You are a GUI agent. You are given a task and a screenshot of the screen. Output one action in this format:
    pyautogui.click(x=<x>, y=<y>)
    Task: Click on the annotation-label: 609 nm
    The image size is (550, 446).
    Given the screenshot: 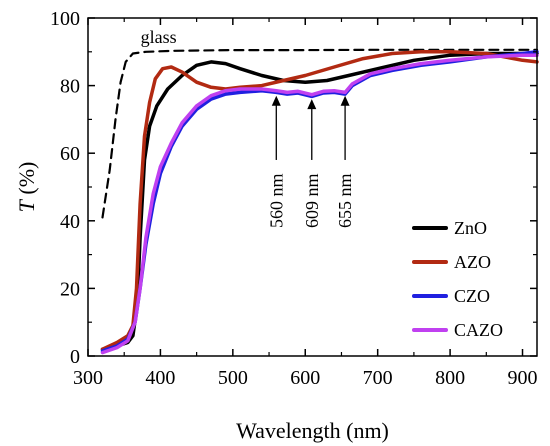 What is the action you would take?
    pyautogui.click(x=312, y=200)
    